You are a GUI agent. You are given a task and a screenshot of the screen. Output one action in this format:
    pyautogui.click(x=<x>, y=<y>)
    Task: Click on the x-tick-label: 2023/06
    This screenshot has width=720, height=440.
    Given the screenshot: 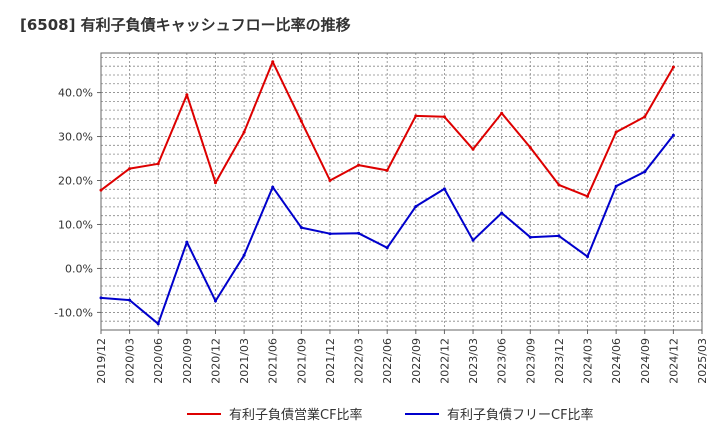 What is the action you would take?
    pyautogui.click(x=502, y=361)
    